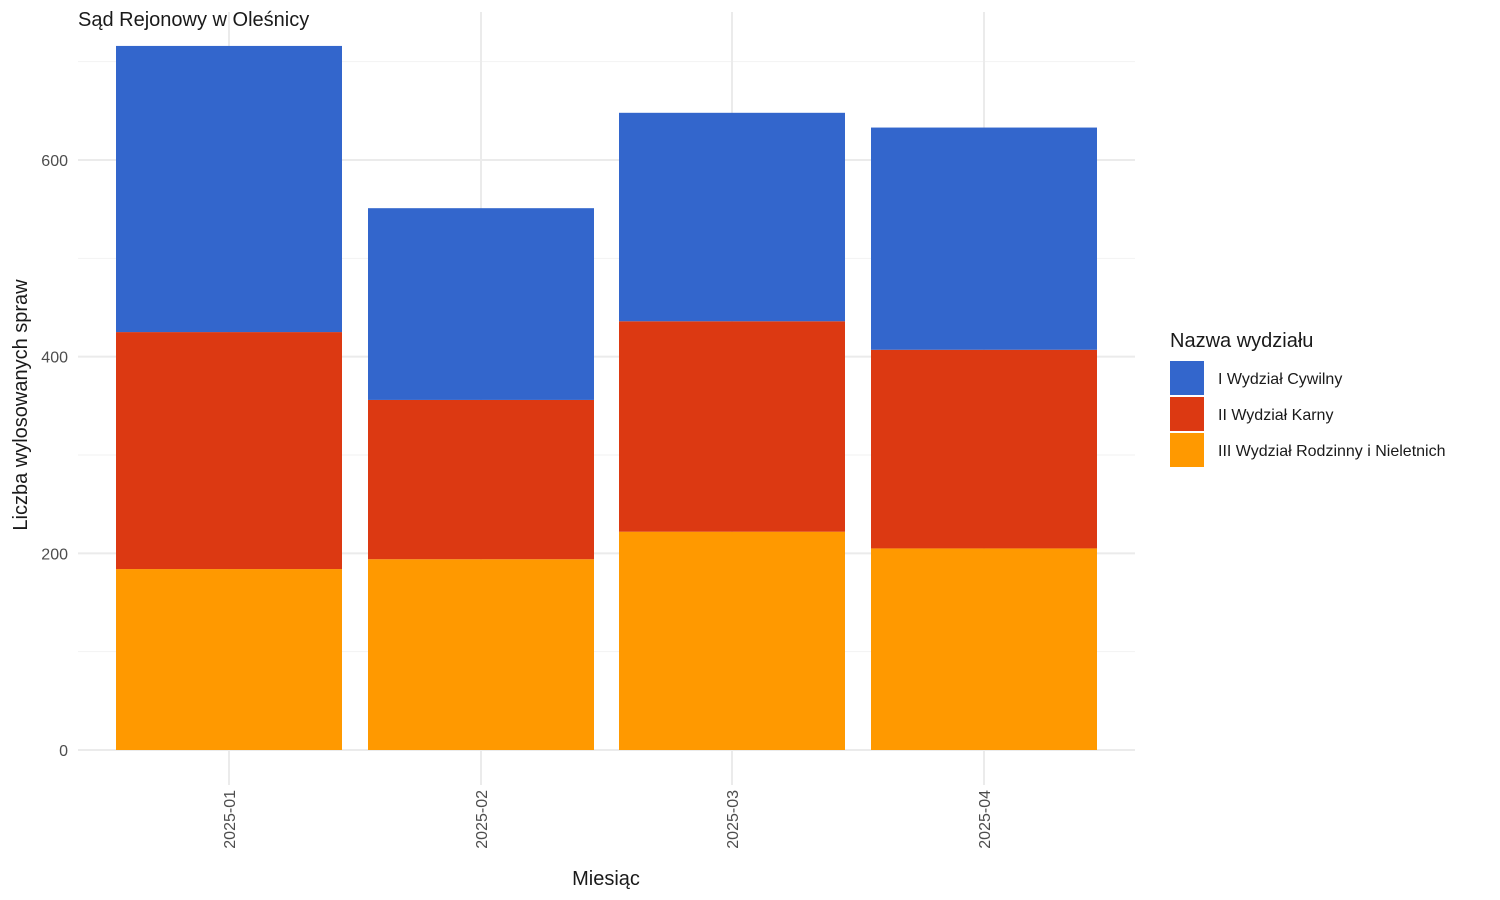 The image size is (1500, 900). Describe the element at coordinates (985, 819) in the screenshot. I see `x-tick-label: 2025-04` at that location.